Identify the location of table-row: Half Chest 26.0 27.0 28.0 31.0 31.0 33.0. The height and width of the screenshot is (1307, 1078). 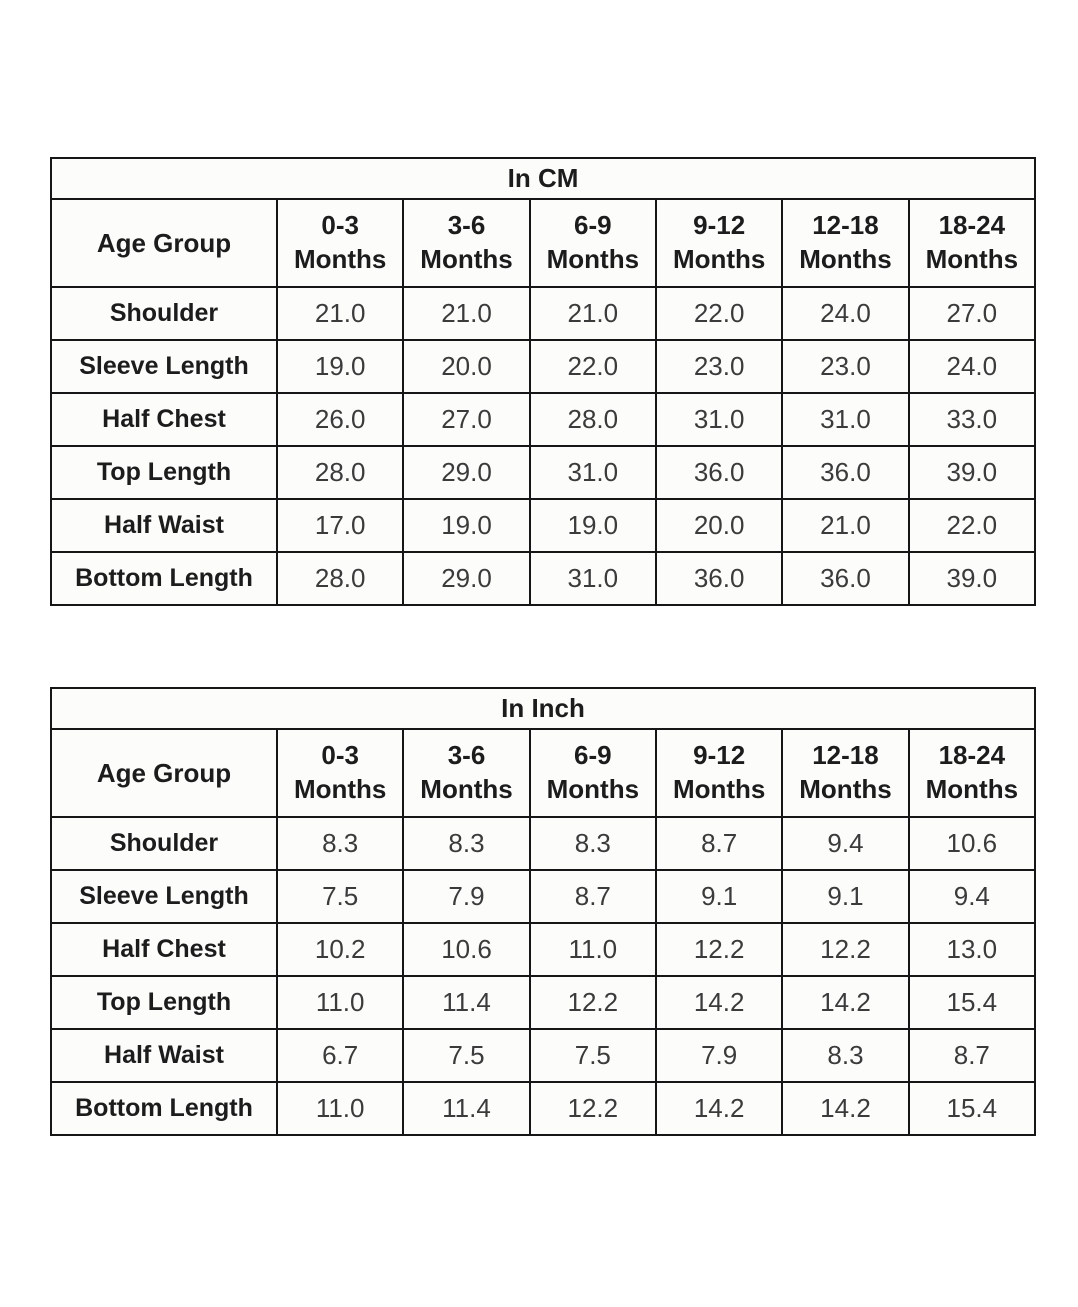
(543, 419).